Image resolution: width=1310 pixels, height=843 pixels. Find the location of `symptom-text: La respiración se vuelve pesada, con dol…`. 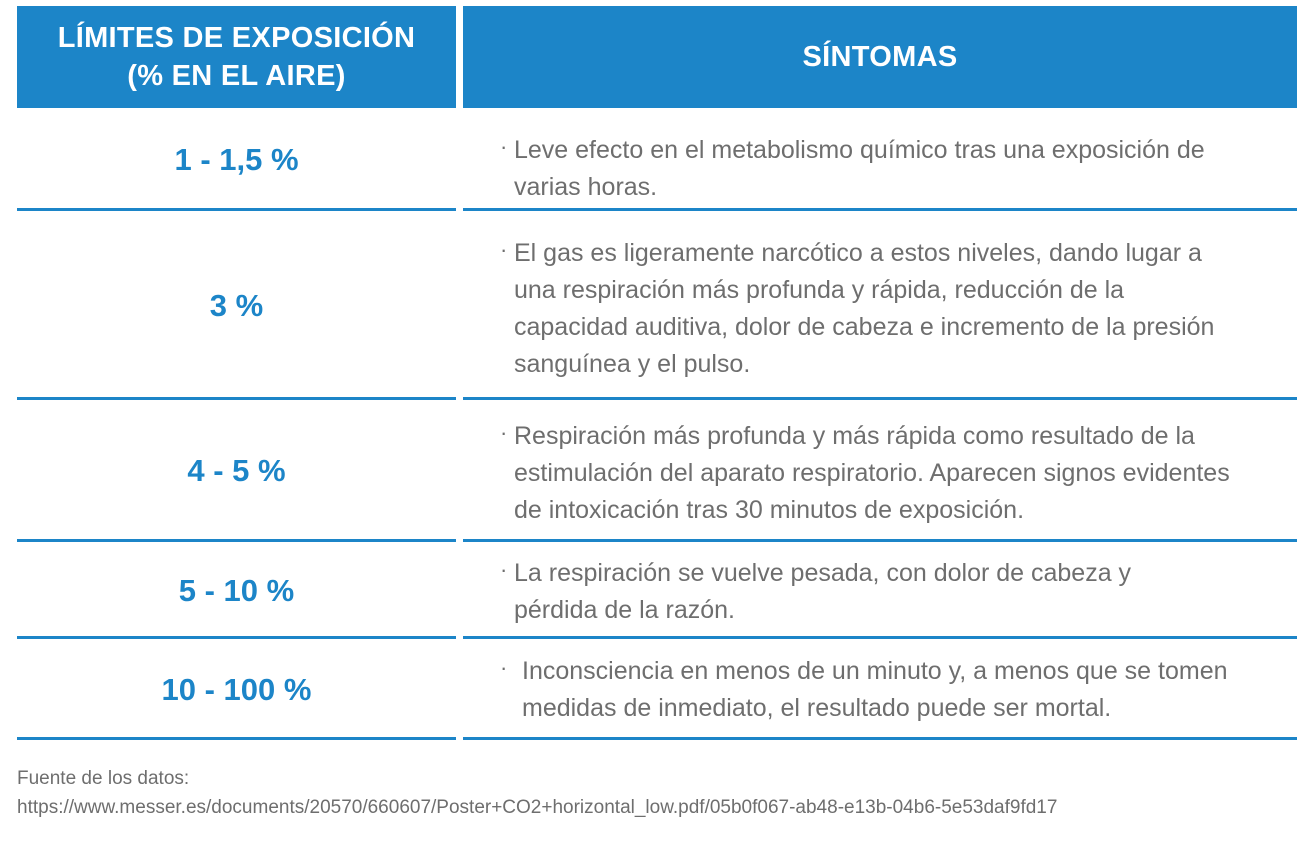

symptom-text: La respiración se vuelve pesada, con dol… is located at coordinates (823, 591).